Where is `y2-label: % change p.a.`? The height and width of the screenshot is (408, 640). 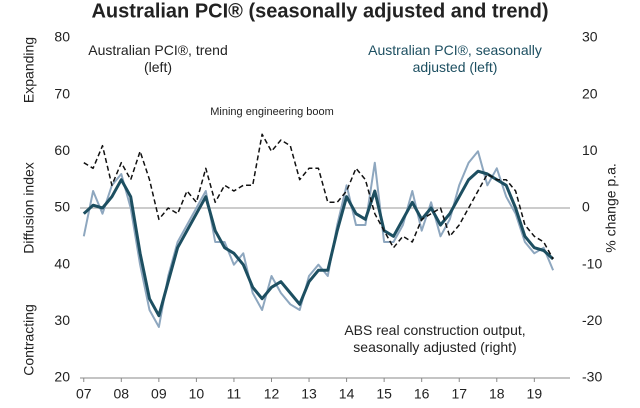
y2-label: % change p.a. is located at coordinates (611, 208).